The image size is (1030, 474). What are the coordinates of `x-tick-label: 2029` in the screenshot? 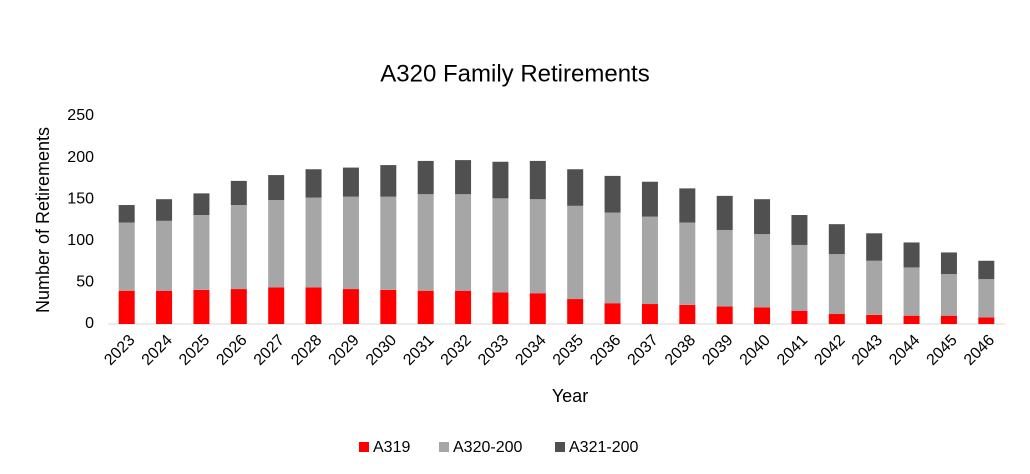 It's located at (344, 350).